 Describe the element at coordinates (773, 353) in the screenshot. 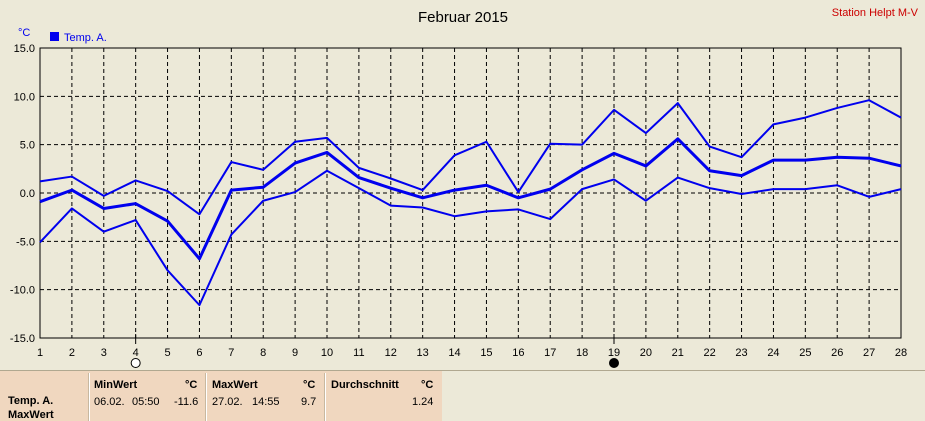

I see `x-tick-label: 24` at that location.